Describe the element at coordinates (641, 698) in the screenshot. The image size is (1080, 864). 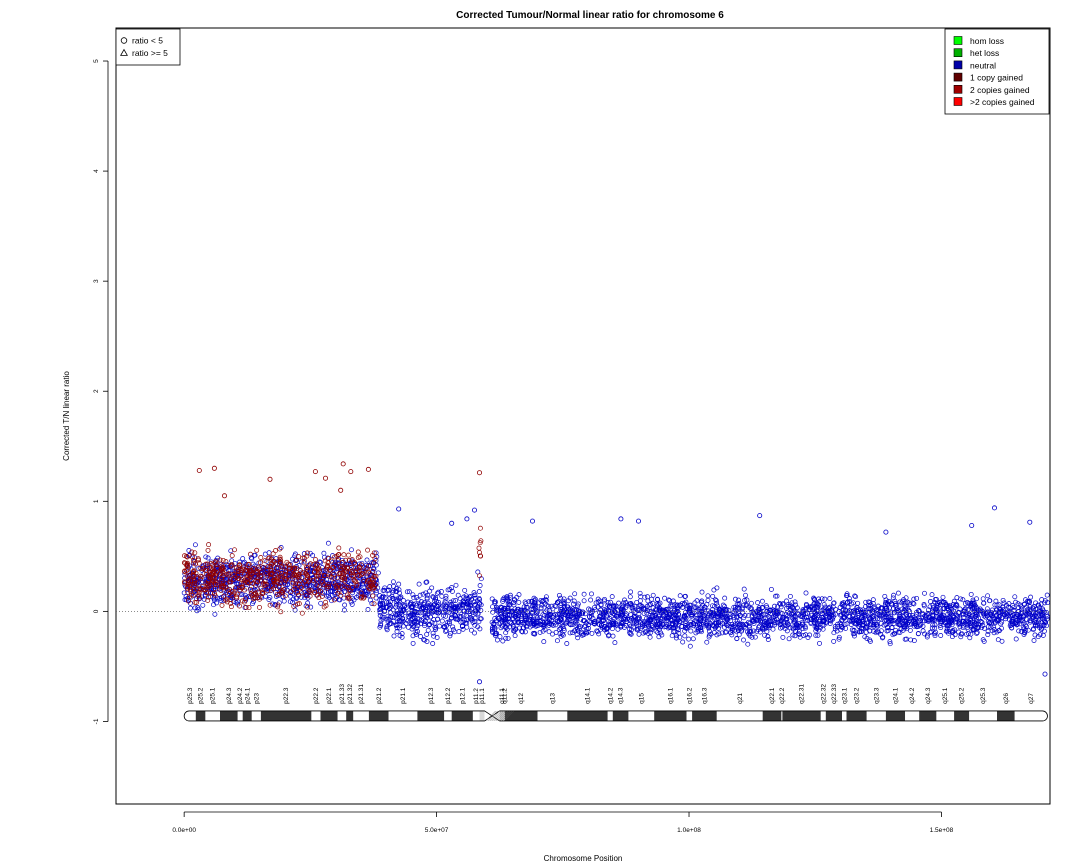
I see `ideogram-band-label: q15` at that location.